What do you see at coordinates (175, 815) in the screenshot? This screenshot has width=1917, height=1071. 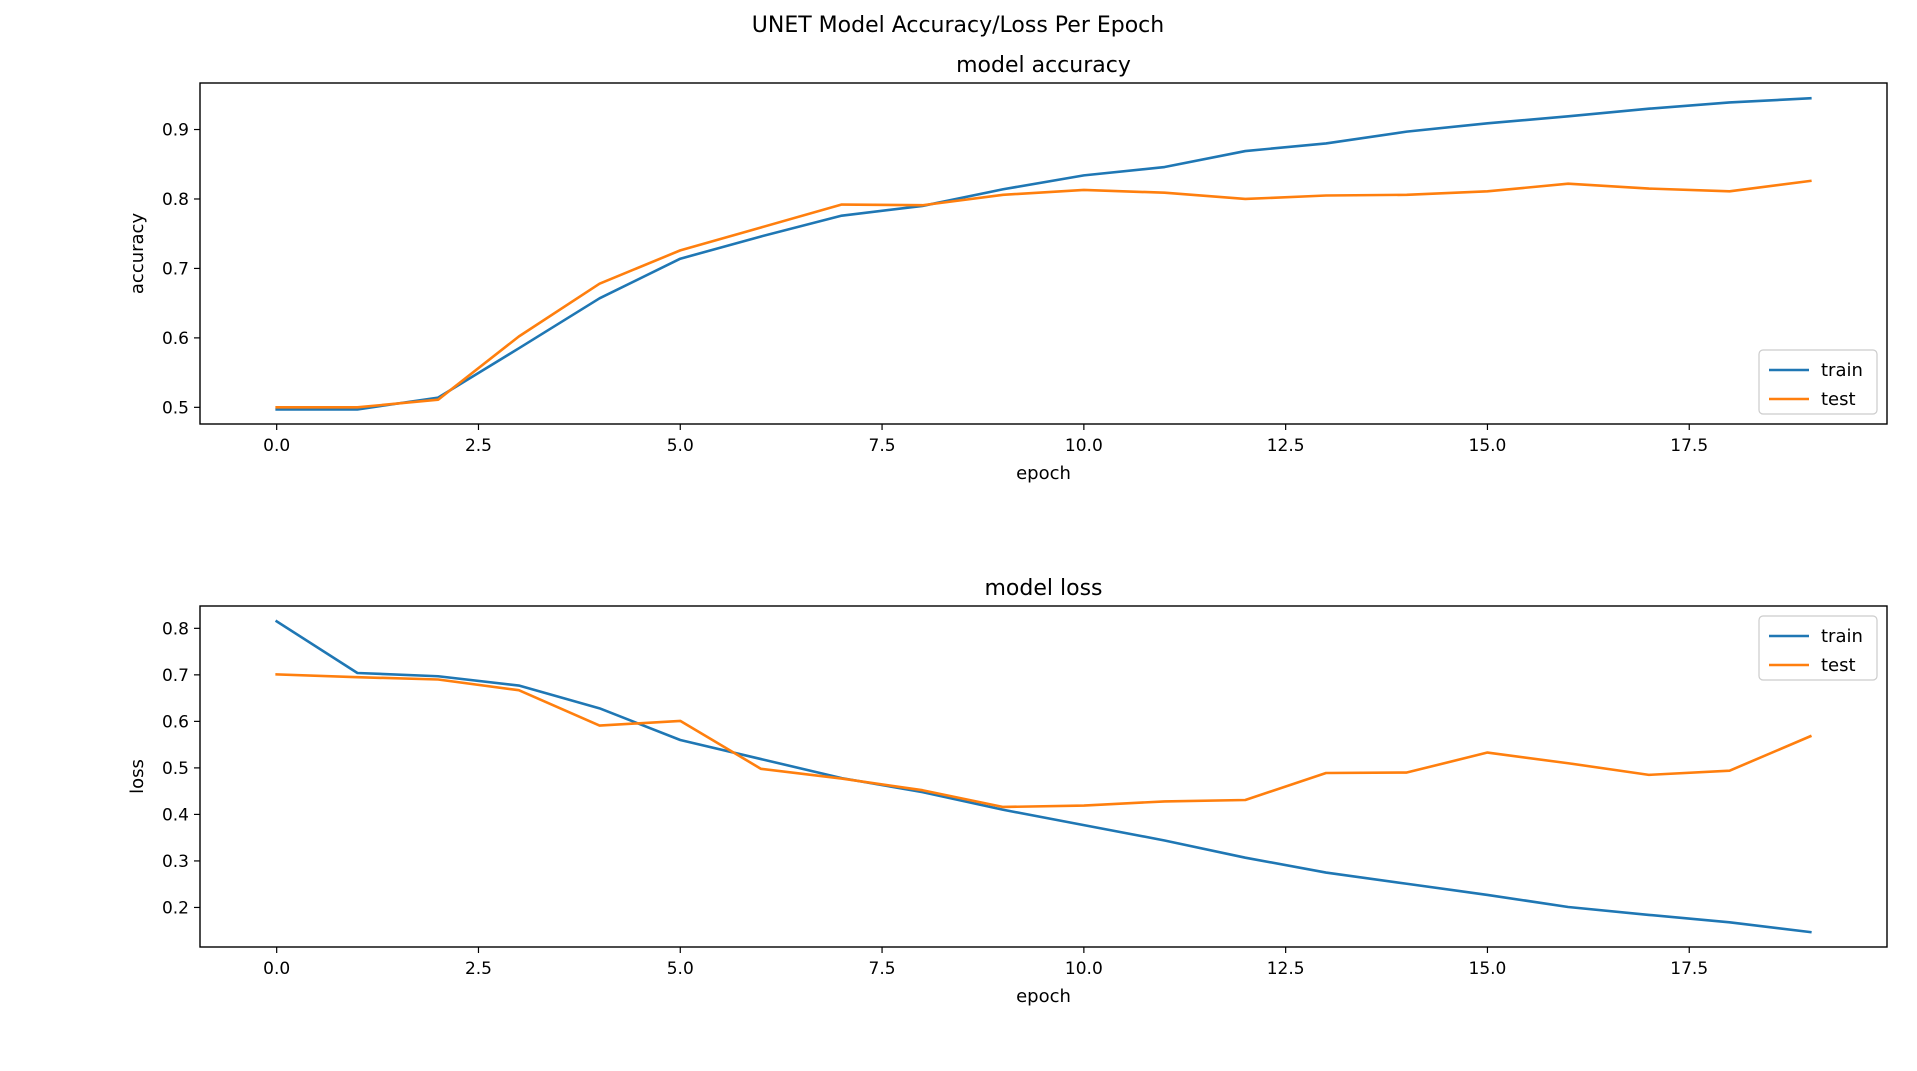 I see `y-tick-label: 0.4` at bounding box center [175, 815].